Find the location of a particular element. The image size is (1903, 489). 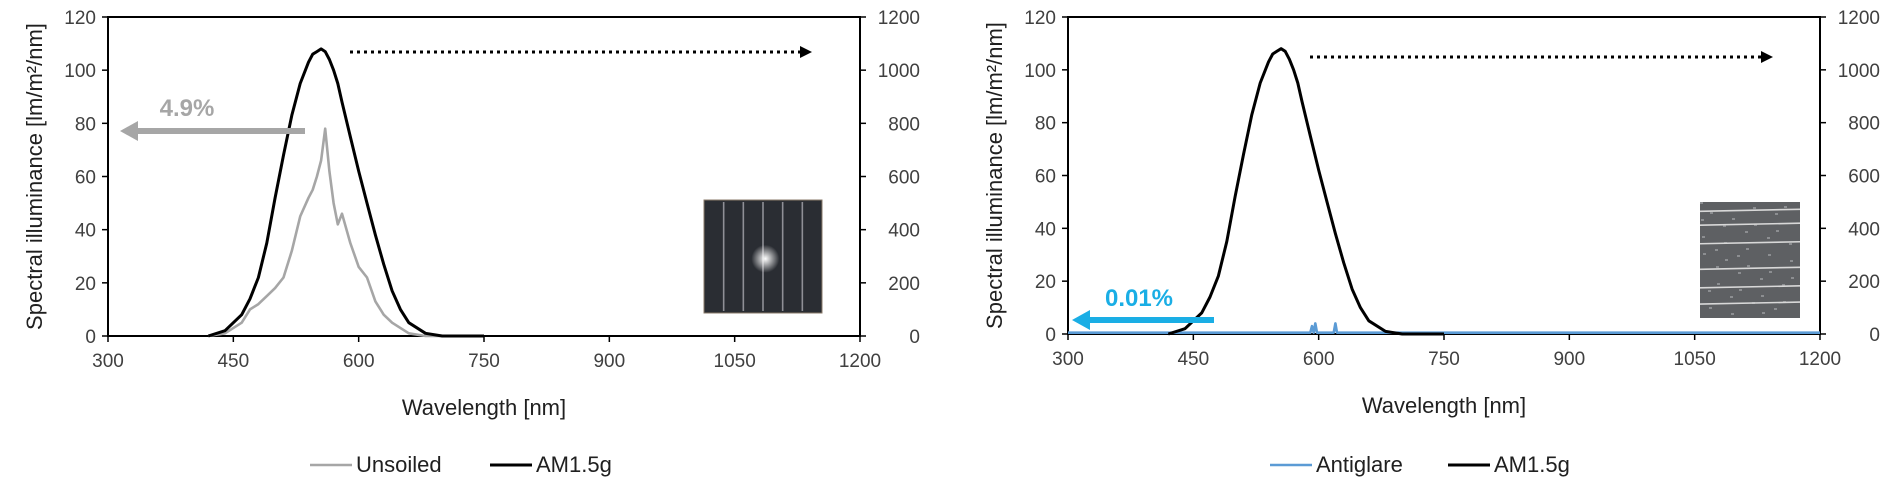

x-tick-label: 600 is located at coordinates (359, 361).